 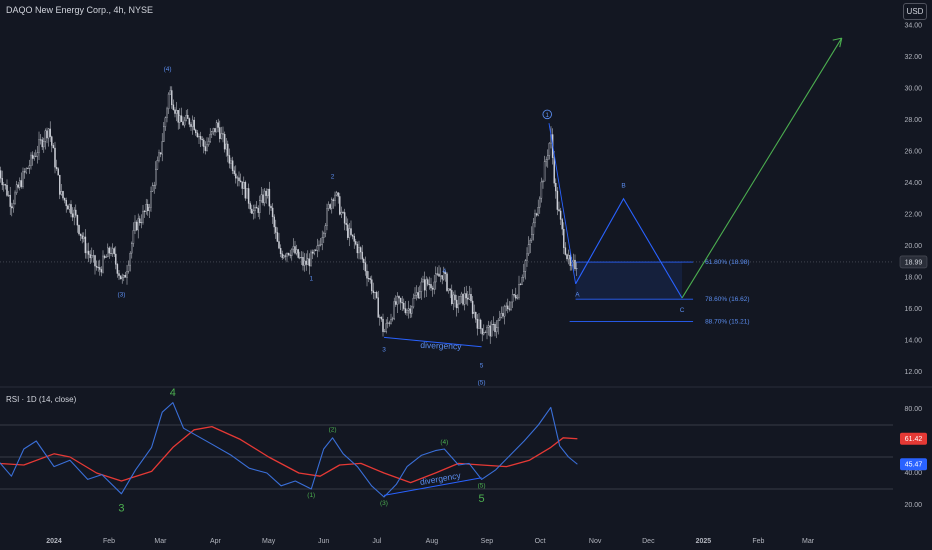 I want to click on wave-1-circle-icon, so click(x=547, y=114).